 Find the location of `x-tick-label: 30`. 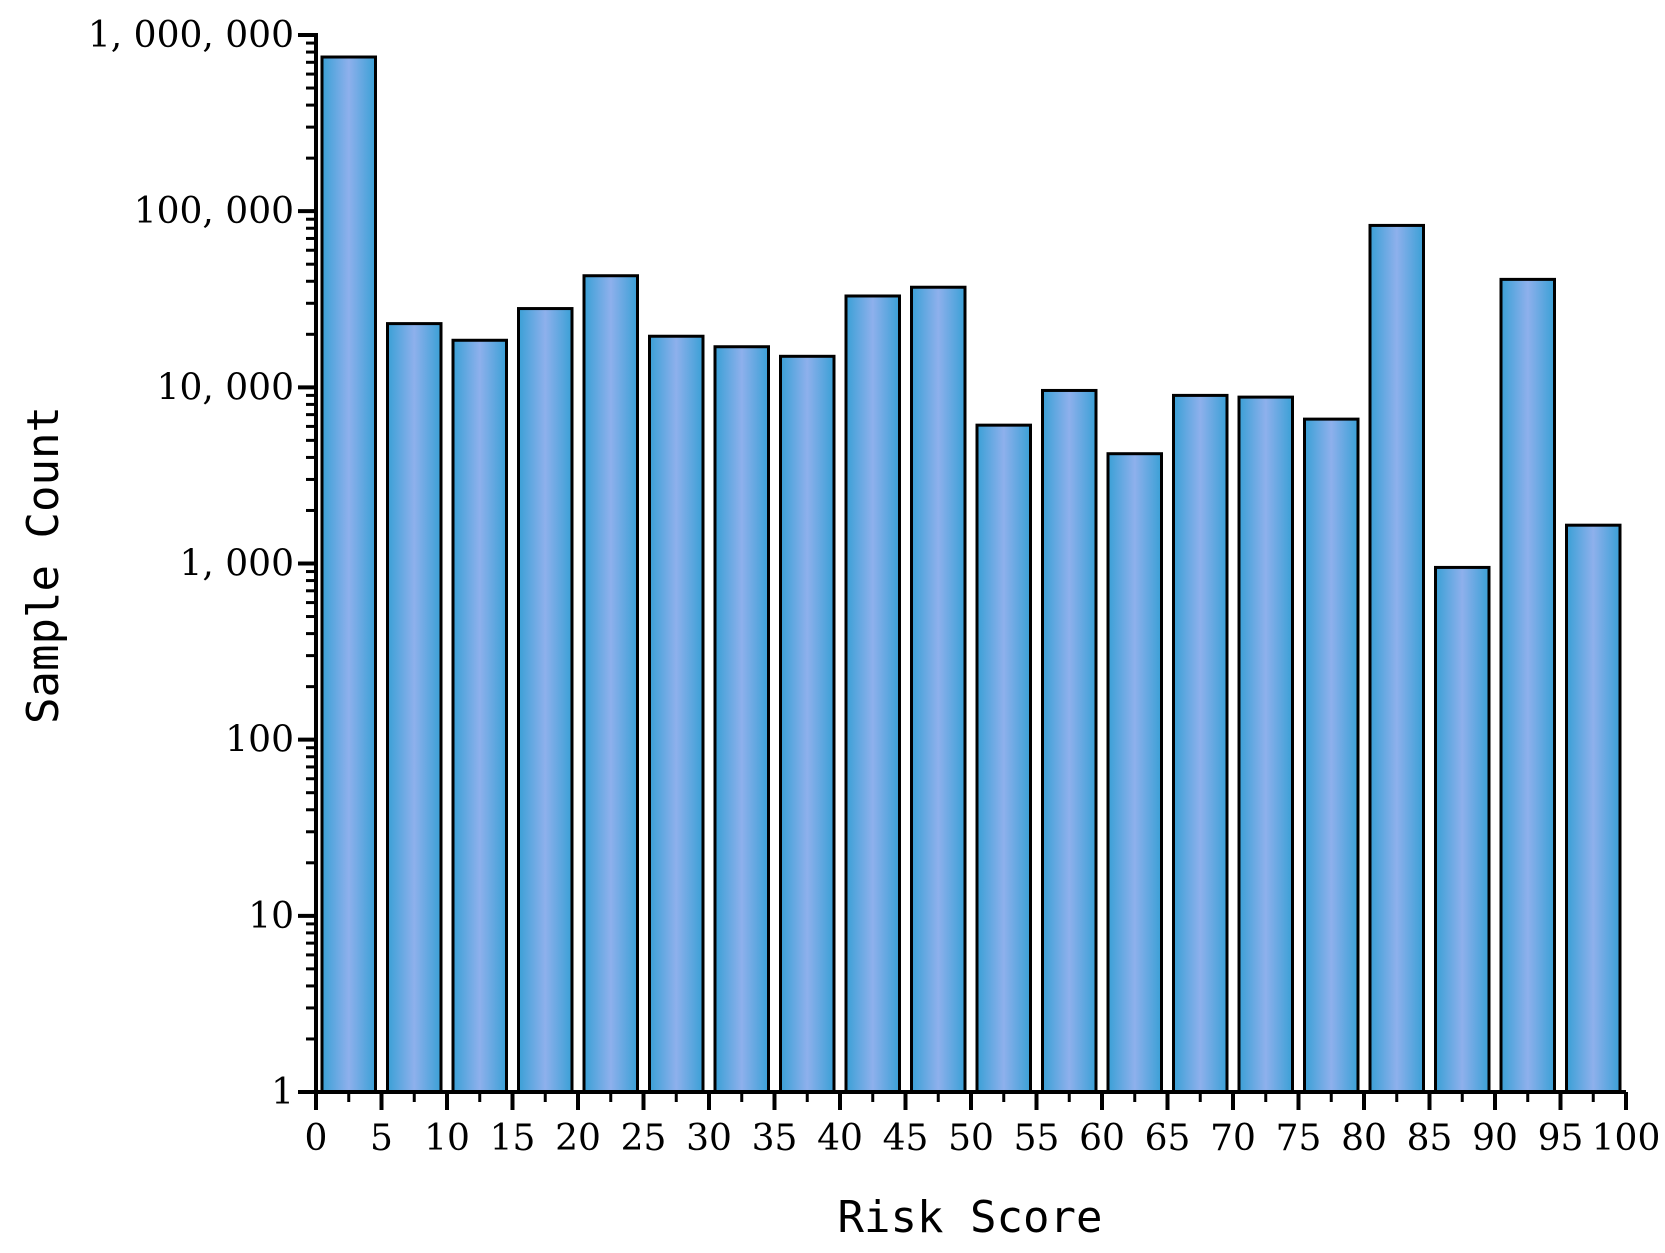

x-tick-label: 30 is located at coordinates (709, 1138).